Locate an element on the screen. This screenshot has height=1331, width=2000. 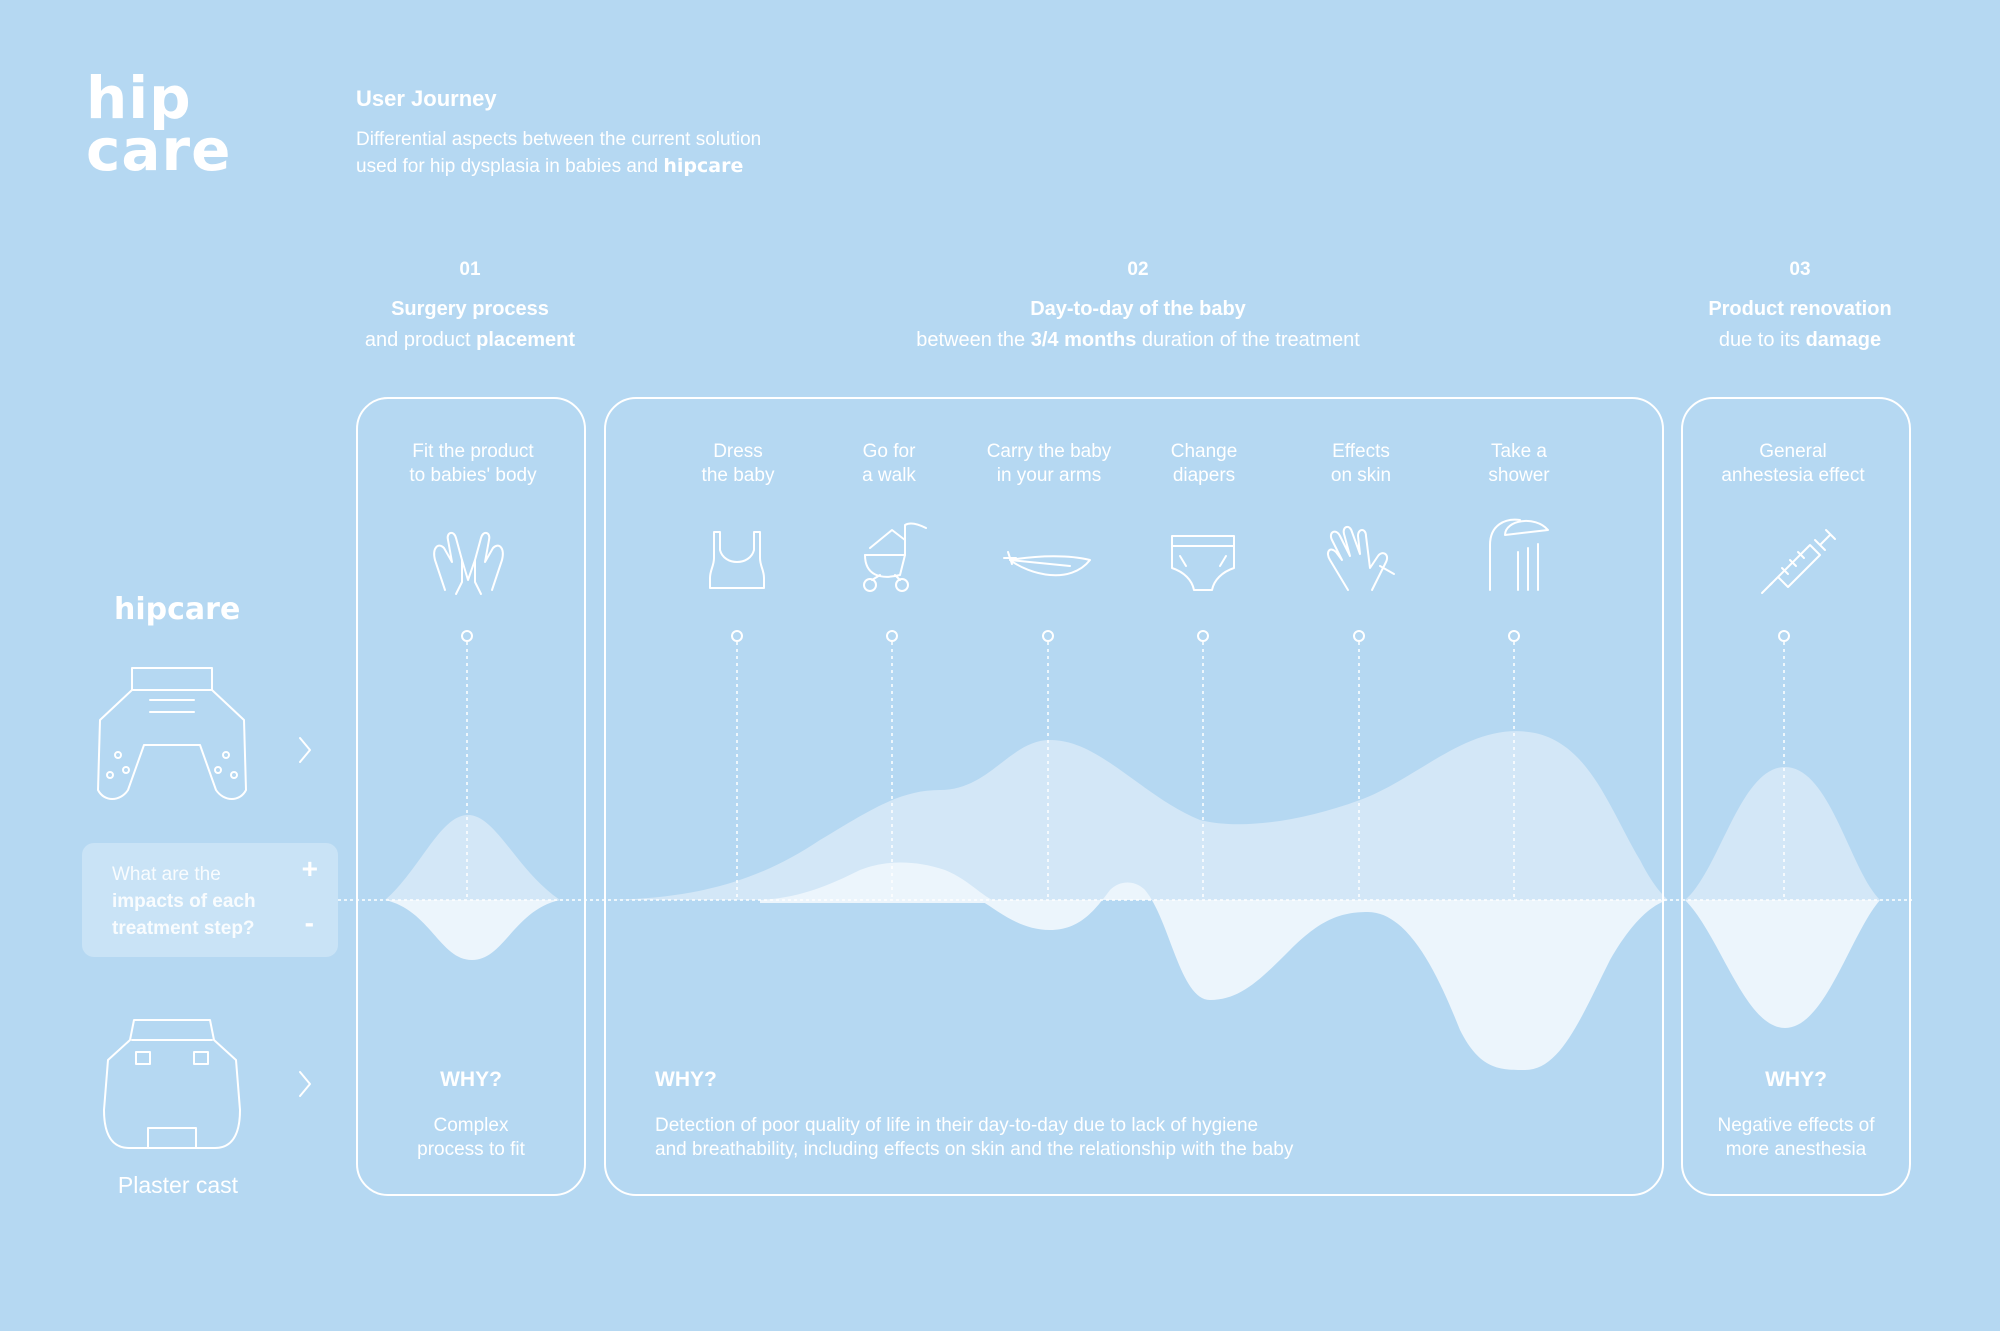
impact-plus-sign: + is located at coordinates (309, 868).